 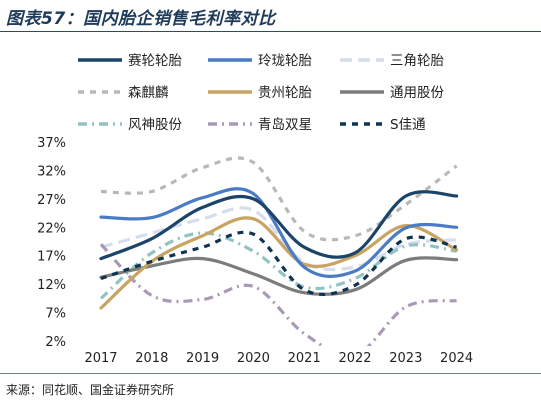 What do you see at coordinates (151, 358) in the screenshot?
I see `x-tick-label: 2018` at bounding box center [151, 358].